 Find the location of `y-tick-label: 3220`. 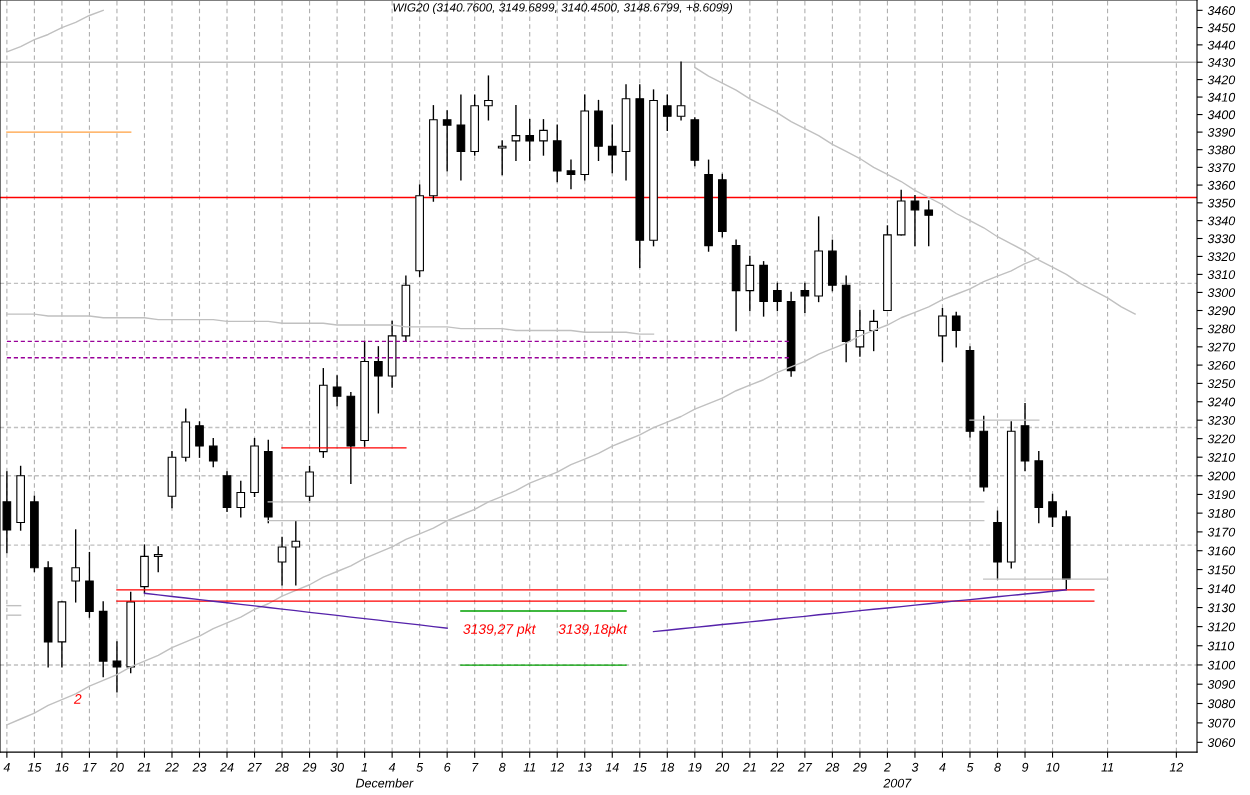

y-tick-label: 3220 is located at coordinates (1221, 439).